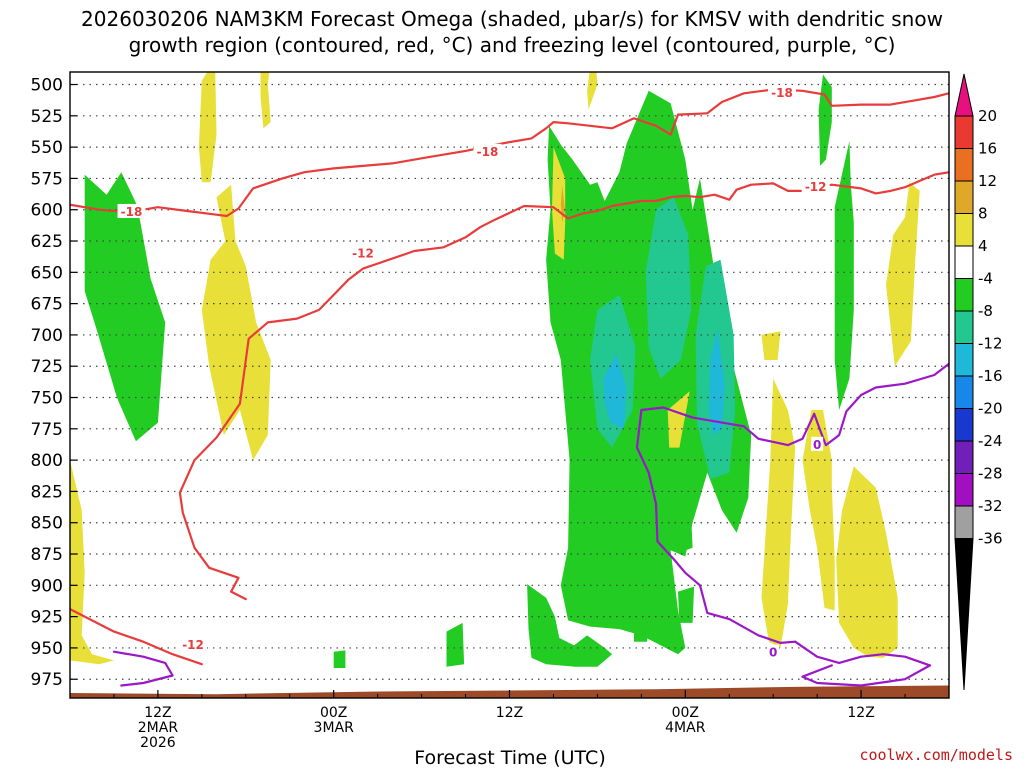 The image size is (1024, 768). What do you see at coordinates (990, 344) in the screenshot?
I see `colorbar-label: -12` at bounding box center [990, 344].